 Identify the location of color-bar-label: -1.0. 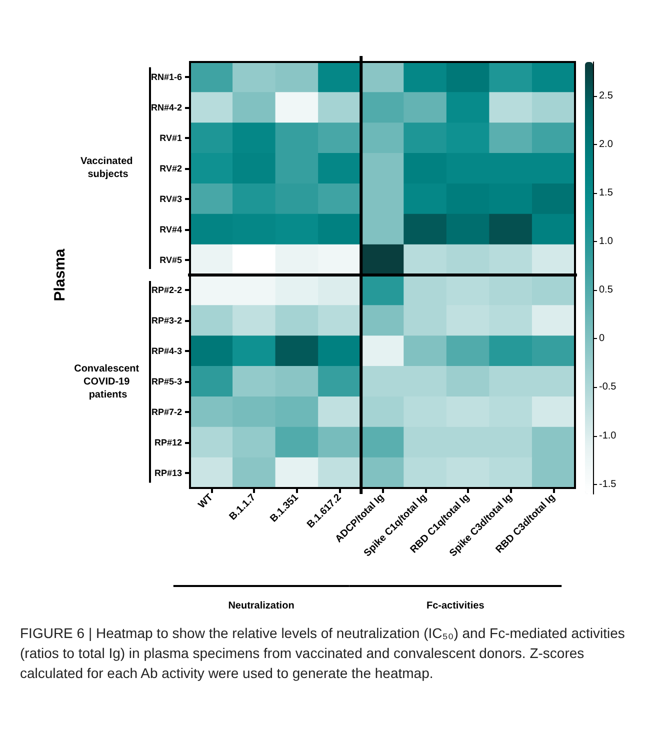
(608, 436).